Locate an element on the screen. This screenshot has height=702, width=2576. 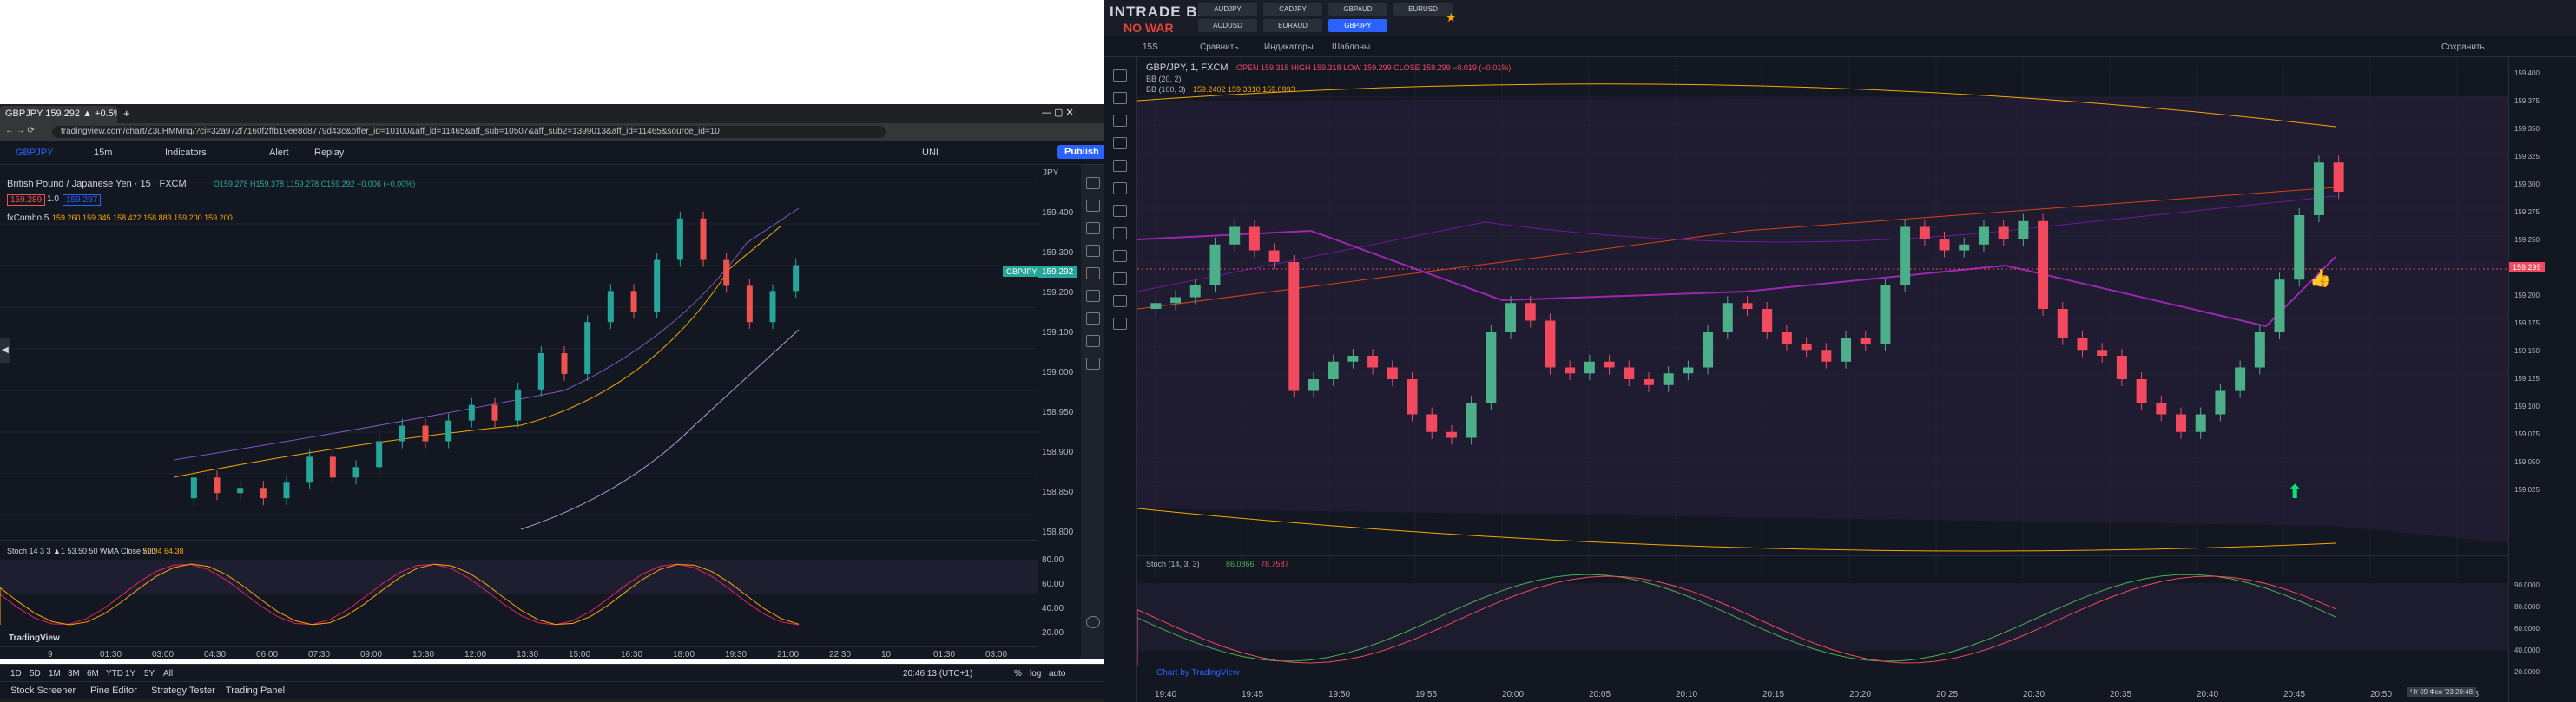
panel-stock-screener: Stock Screener is located at coordinates (43, 691).